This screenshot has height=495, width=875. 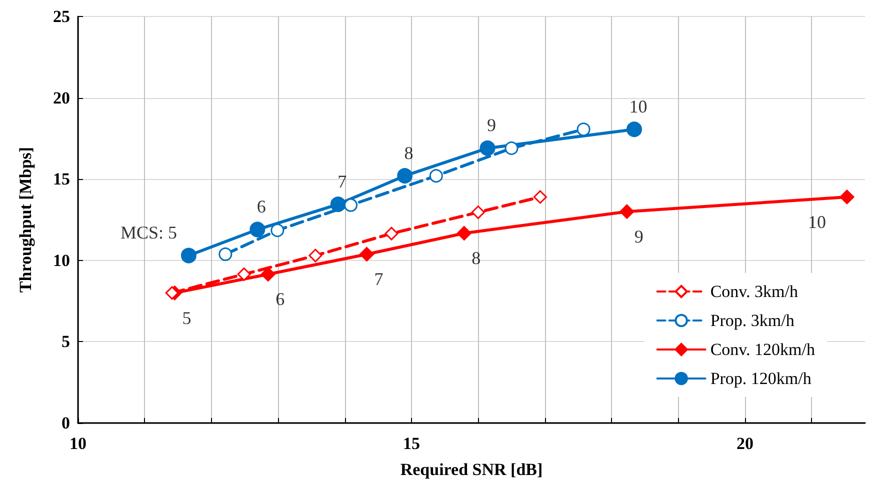 I want to click on y-tick-label: 20, so click(x=61, y=98).